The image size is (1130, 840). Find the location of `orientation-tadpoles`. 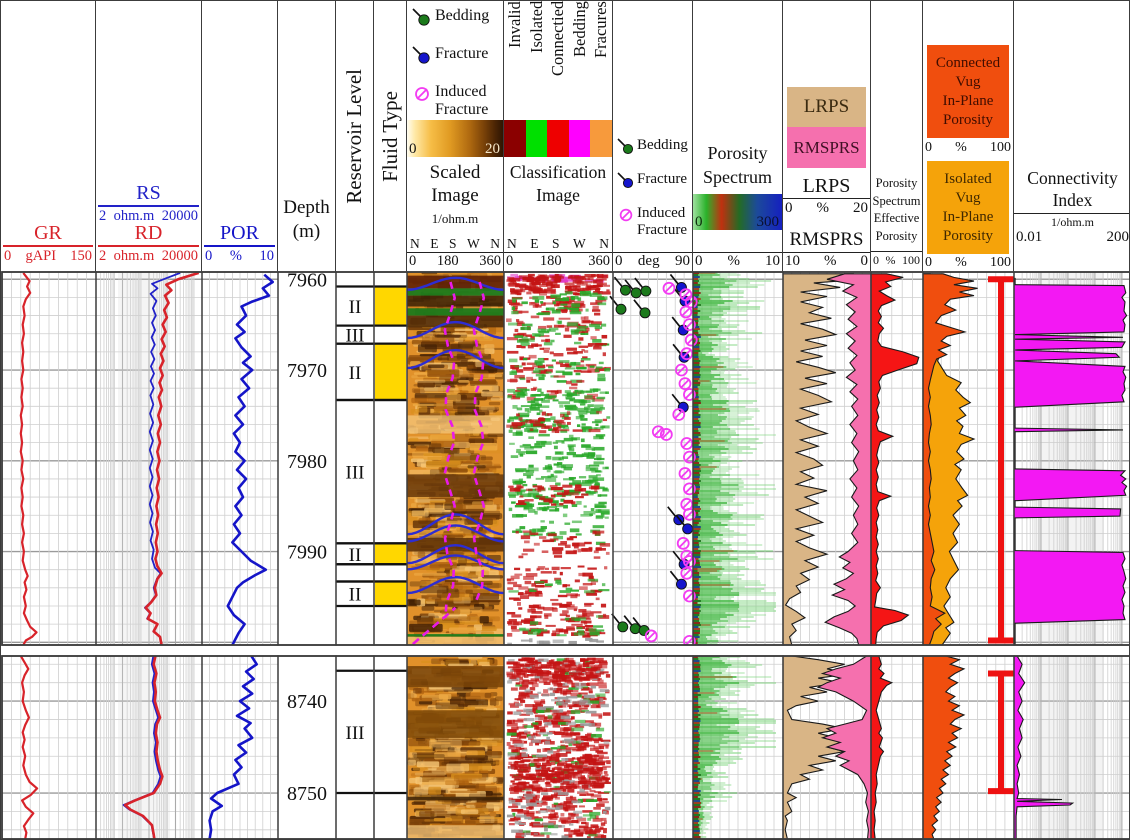

orientation-tadpoles is located at coordinates (653, 459).